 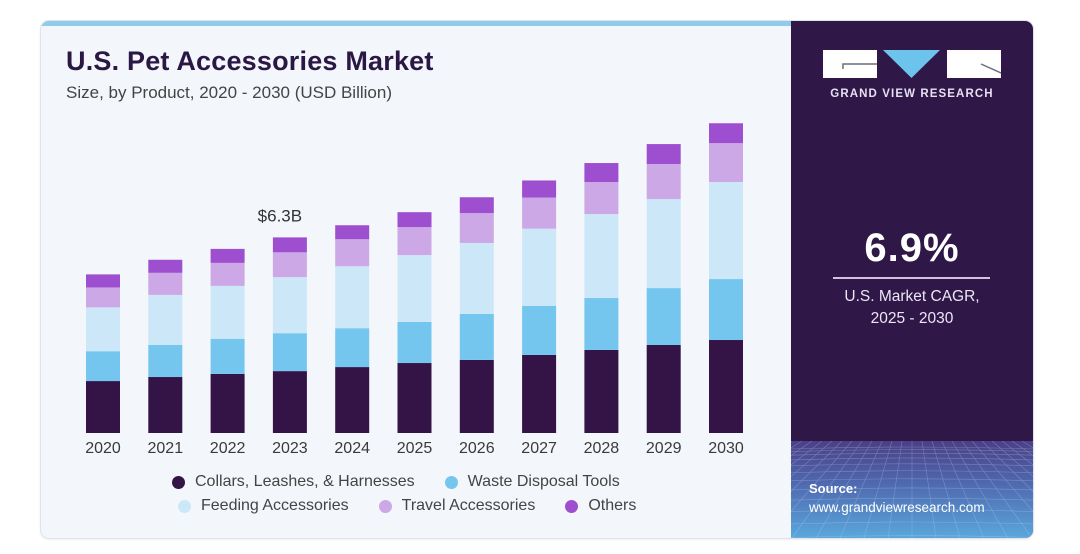 What do you see at coordinates (859, 66) in the screenshot?
I see `logo-left-stroke` at bounding box center [859, 66].